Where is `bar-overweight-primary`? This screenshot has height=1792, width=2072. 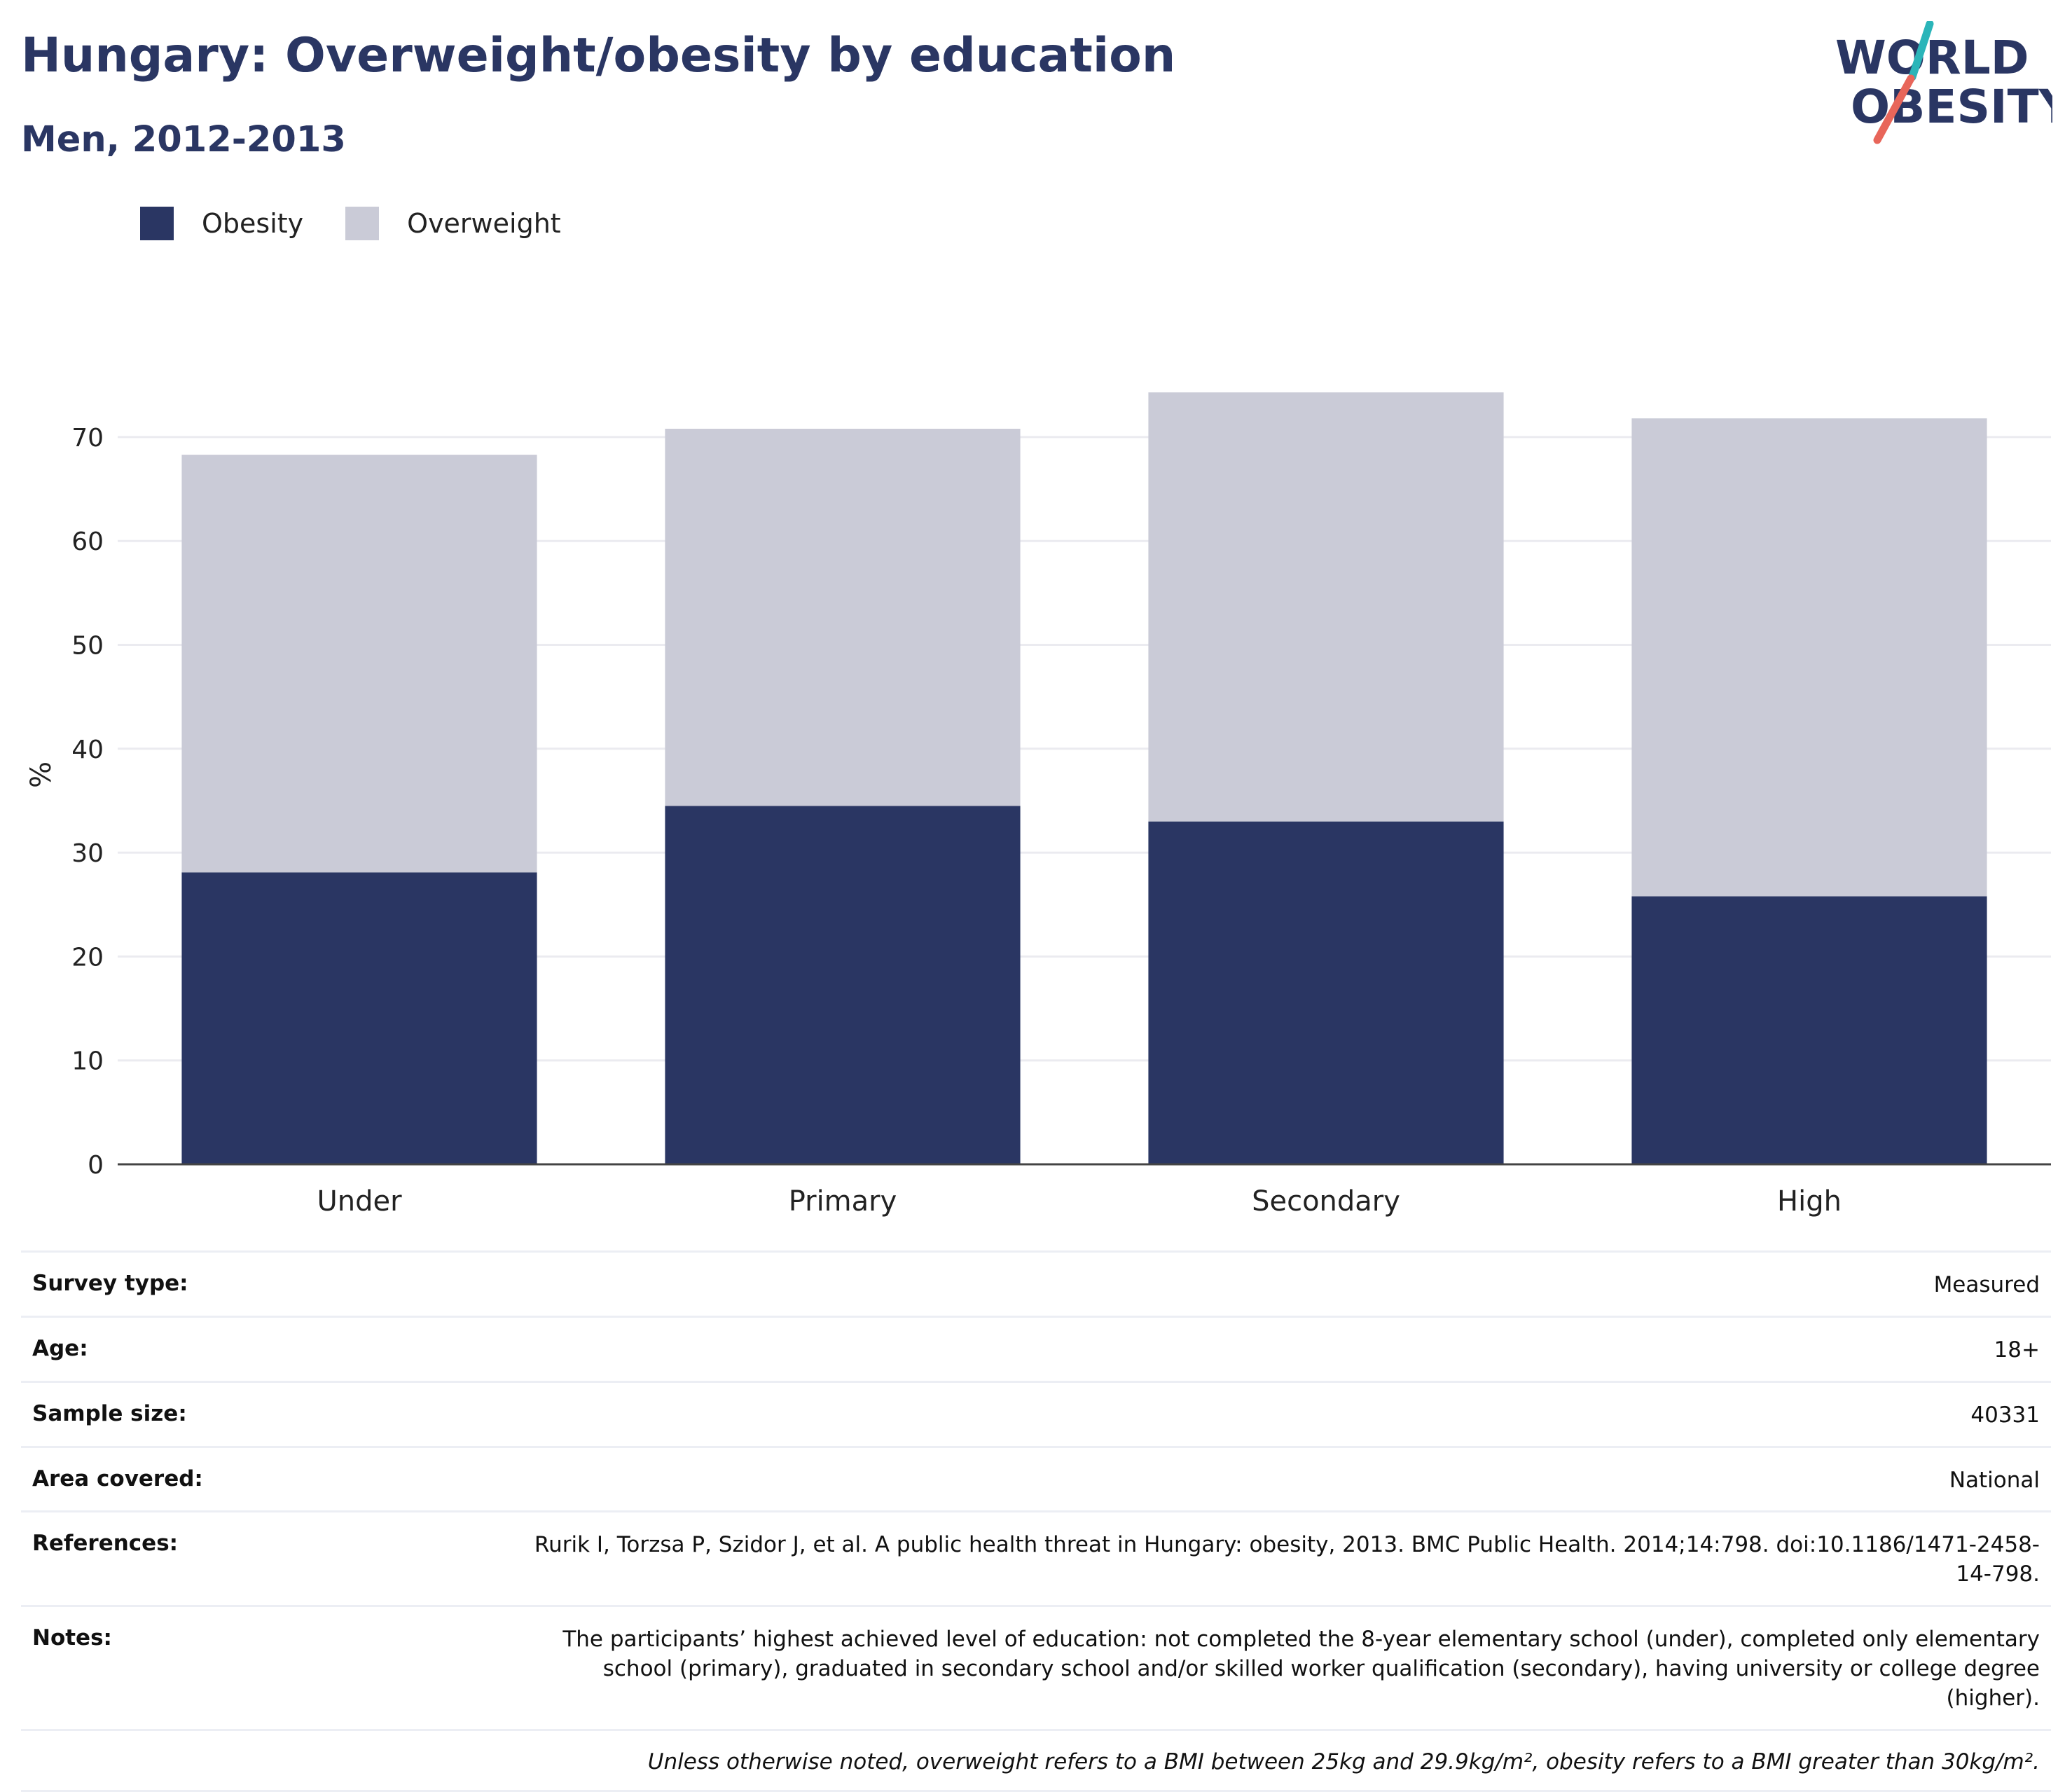 bar-overweight-primary is located at coordinates (843, 617).